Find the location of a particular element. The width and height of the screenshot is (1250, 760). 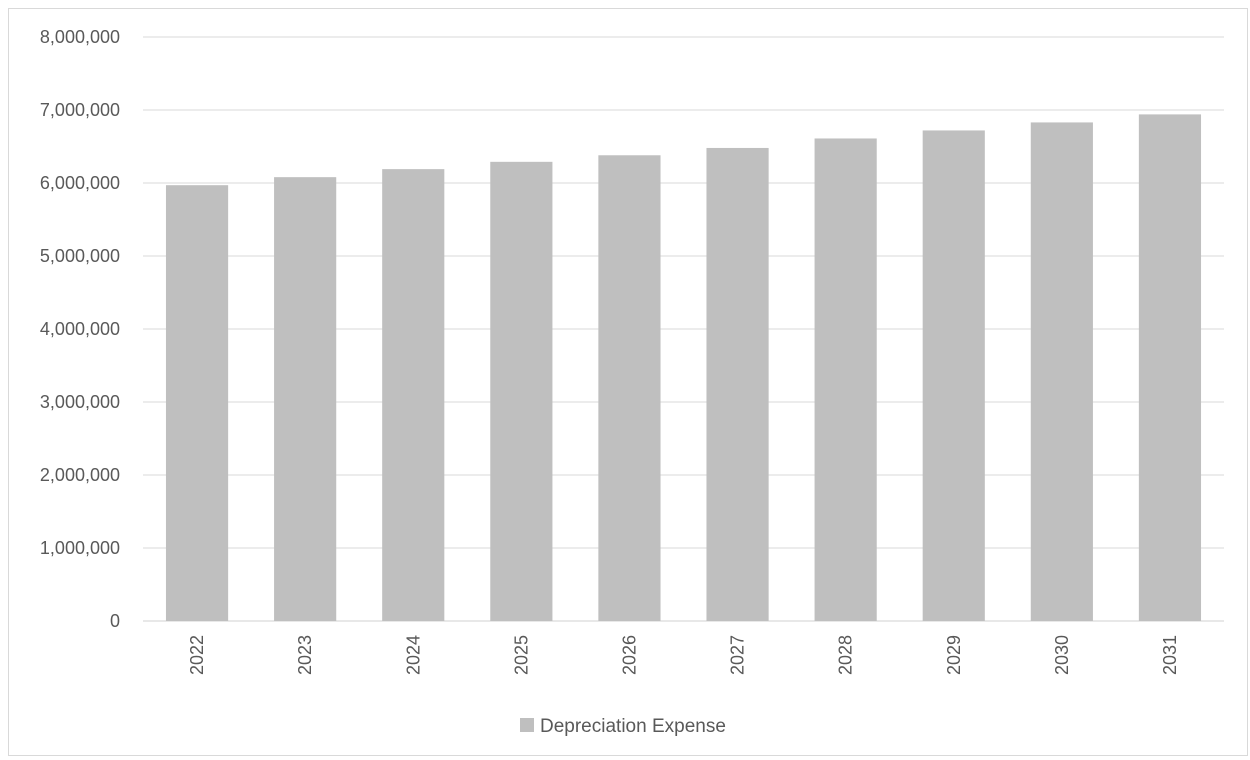

legend-label: Depreciation Expense is located at coordinates (633, 726).